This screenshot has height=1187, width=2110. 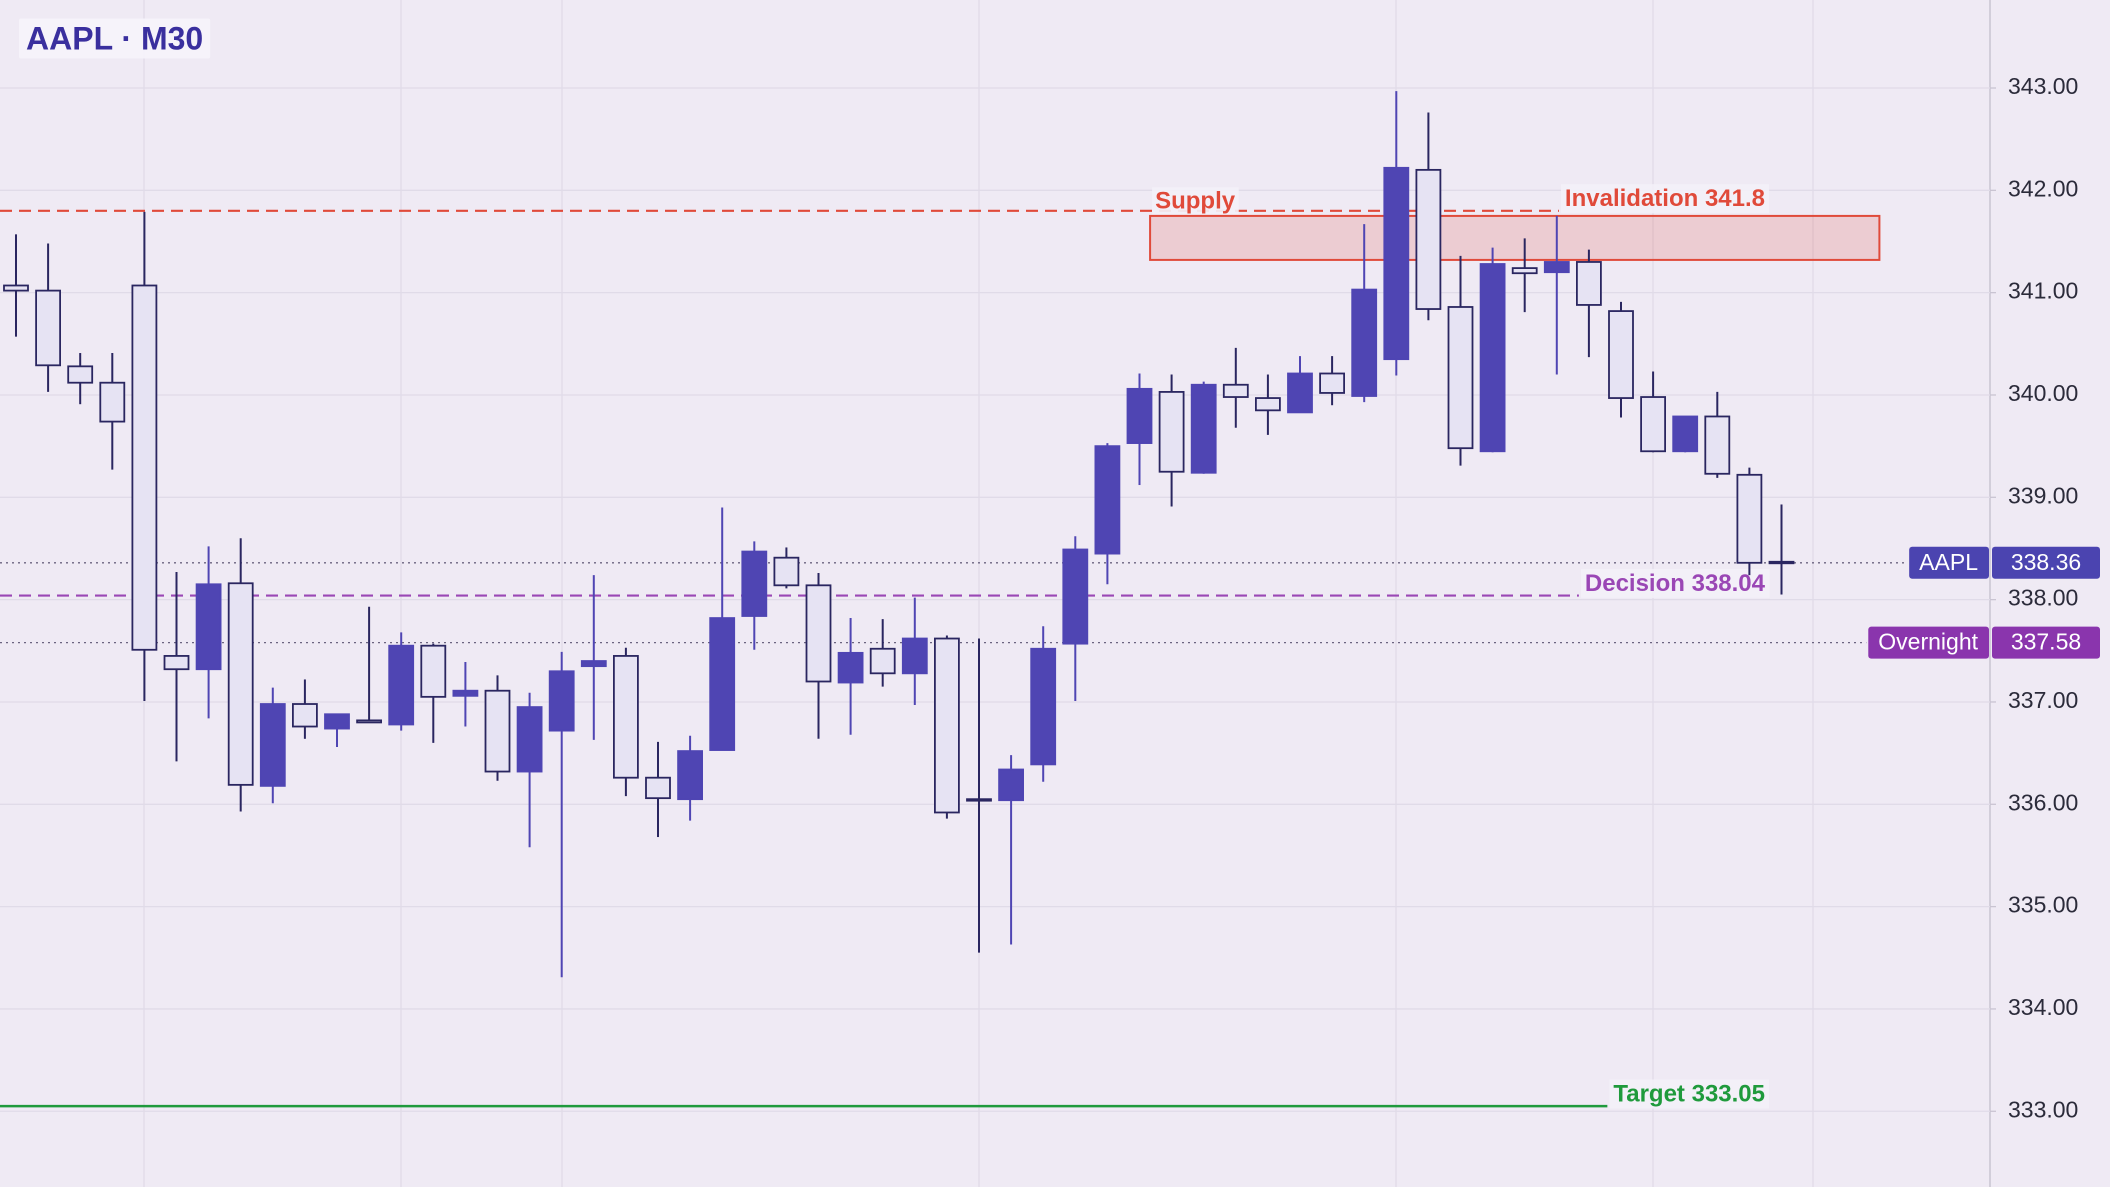 What do you see at coordinates (2043, 905) in the screenshot?
I see `y-tick-label: 335.00` at bounding box center [2043, 905].